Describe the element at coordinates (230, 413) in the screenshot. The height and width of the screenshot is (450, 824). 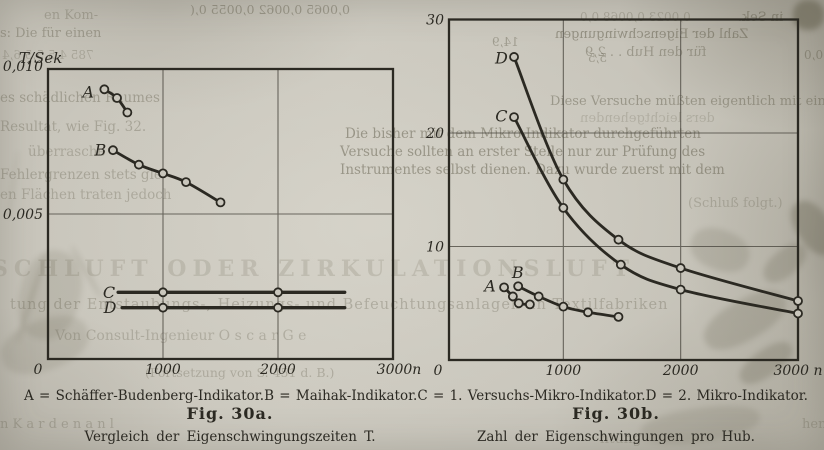
I see `fig-30a-label: Fig. 30a.` at that location.